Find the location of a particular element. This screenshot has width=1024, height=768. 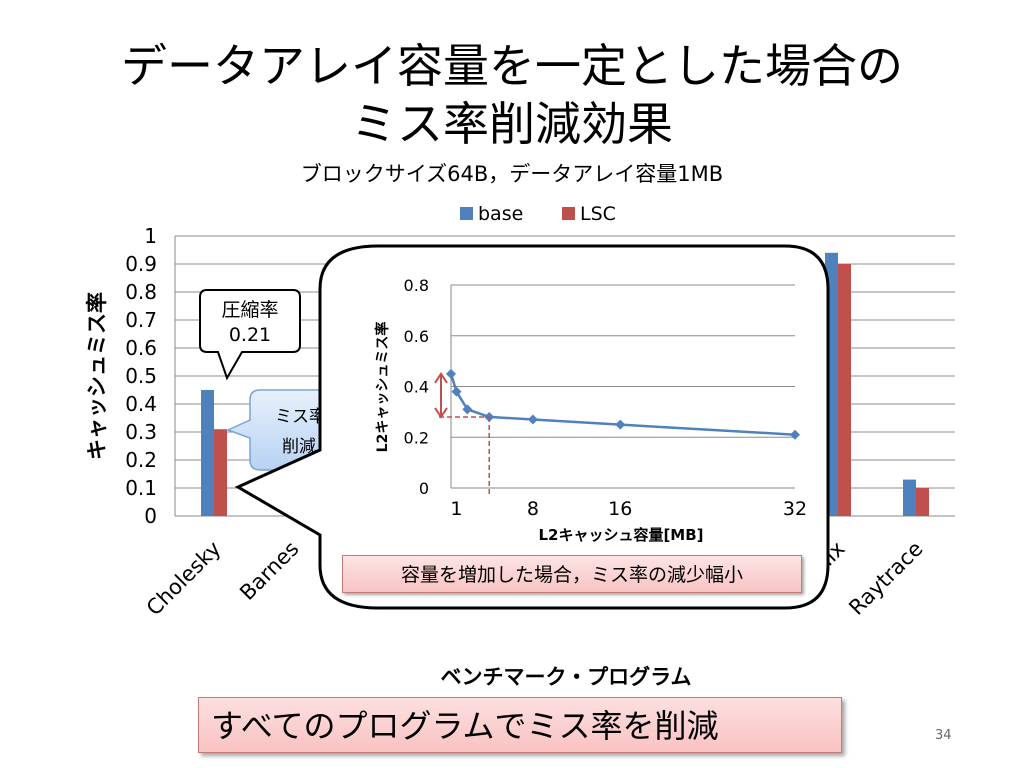

x-category-label: Cholesky is located at coordinates (184, 579).